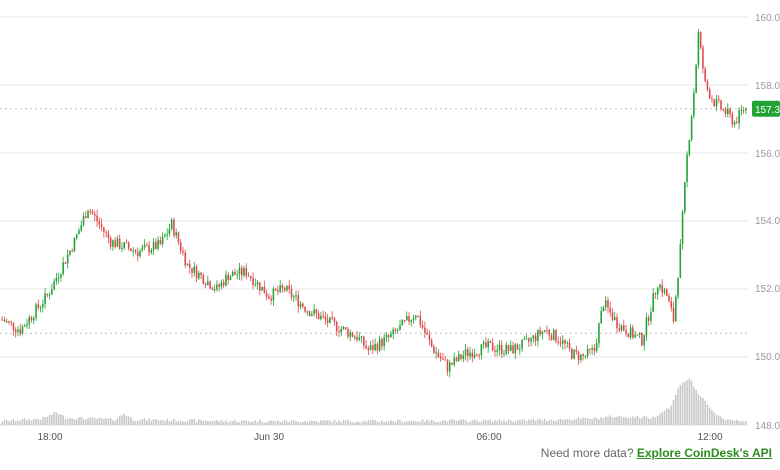 The width and height of the screenshot is (780, 470). Describe the element at coordinates (767, 18) in the screenshot. I see `y-tick-label: 160.0` at that location.